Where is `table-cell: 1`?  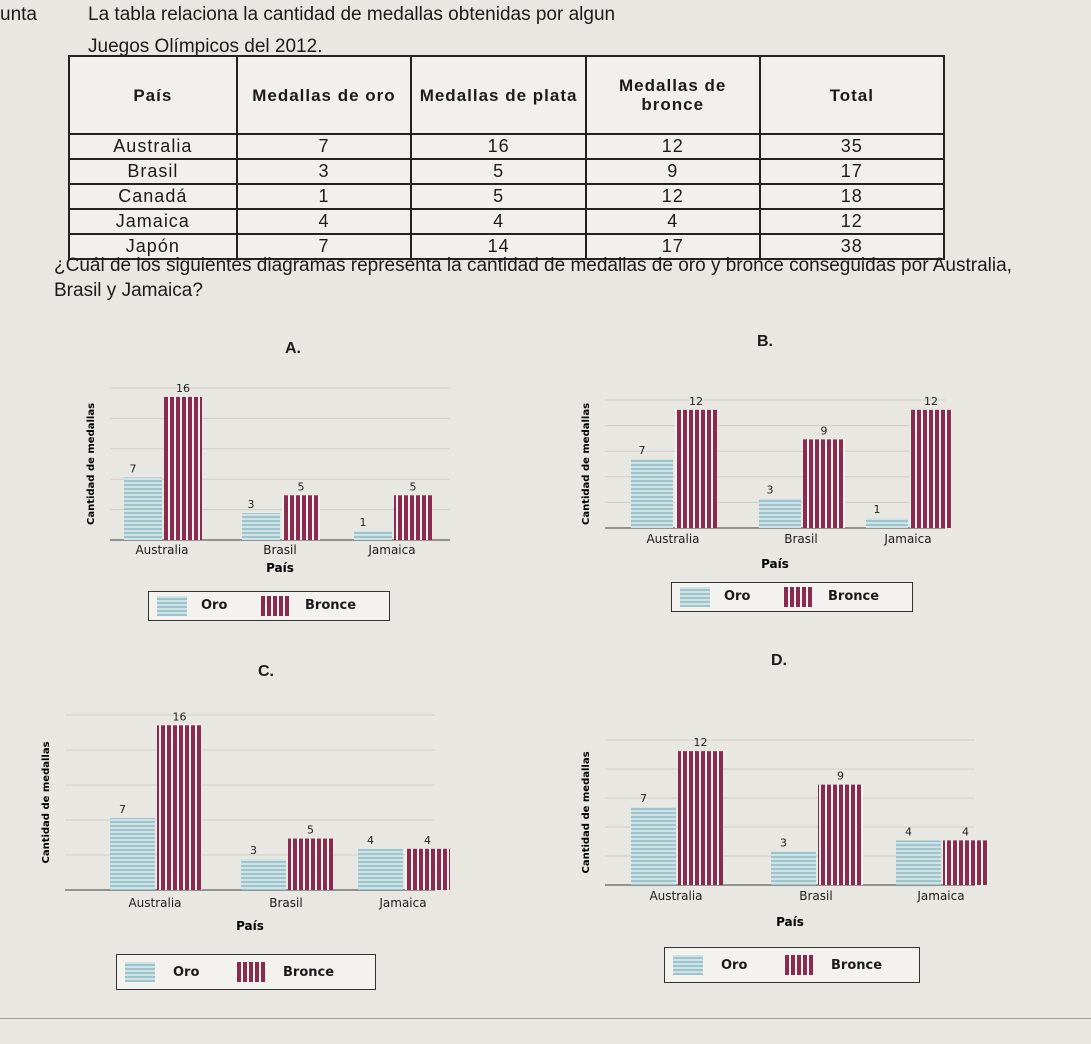
table-cell: 1 is located at coordinates (324, 196).